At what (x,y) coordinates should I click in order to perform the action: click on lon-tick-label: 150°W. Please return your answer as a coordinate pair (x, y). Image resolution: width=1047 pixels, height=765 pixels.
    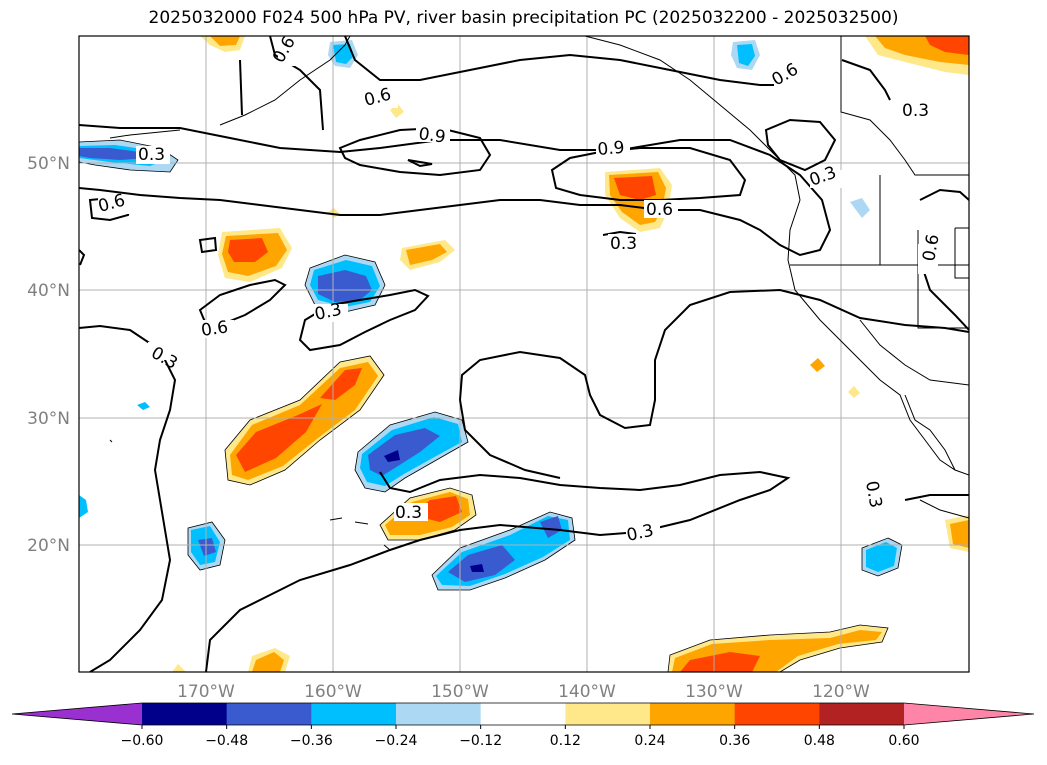
    Looking at the image, I should click on (460, 692).